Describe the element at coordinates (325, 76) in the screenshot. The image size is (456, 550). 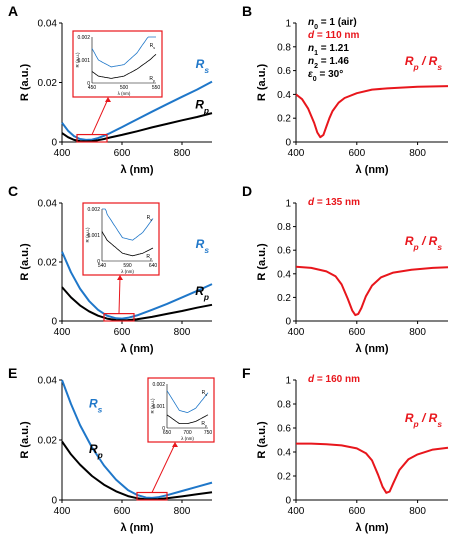
I see `param-text: ε0 = 30°` at that location.